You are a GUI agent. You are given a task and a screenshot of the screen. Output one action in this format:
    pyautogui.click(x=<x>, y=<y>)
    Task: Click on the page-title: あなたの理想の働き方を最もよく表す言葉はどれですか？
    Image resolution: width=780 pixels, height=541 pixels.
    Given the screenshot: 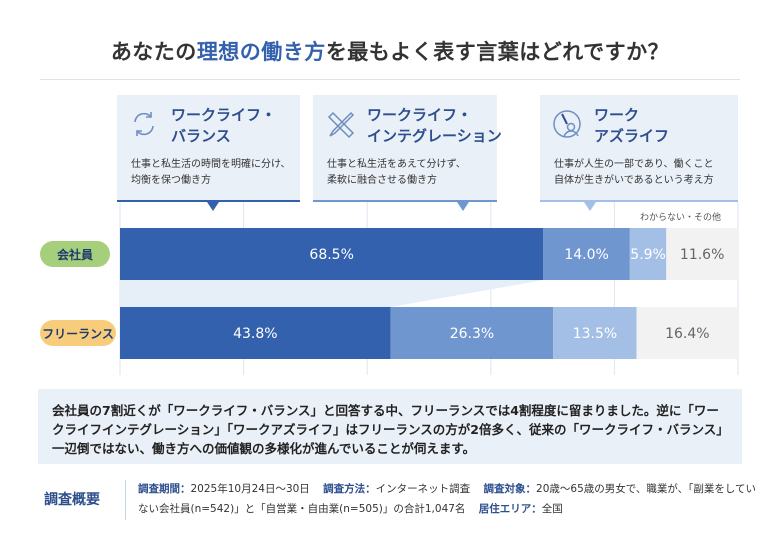 What is the action you would take?
    pyautogui.click(x=390, y=51)
    